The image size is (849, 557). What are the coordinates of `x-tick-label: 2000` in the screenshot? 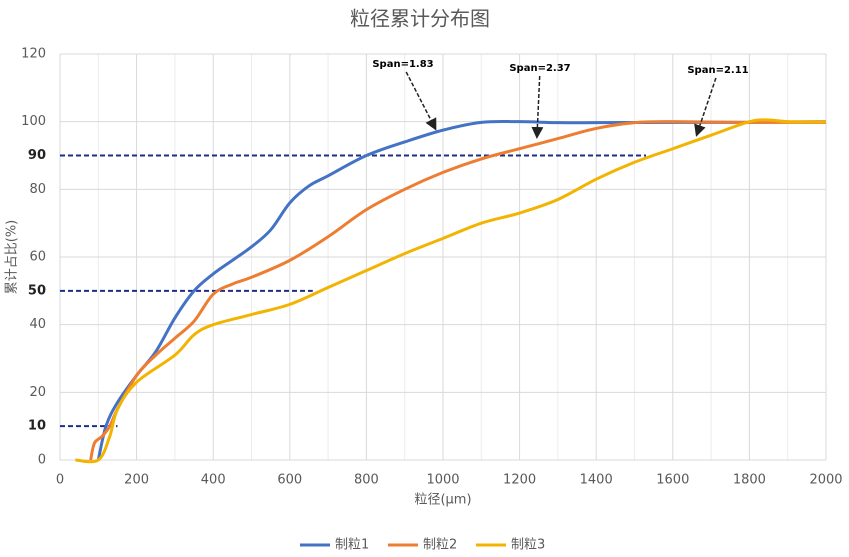 It's located at (825, 480).